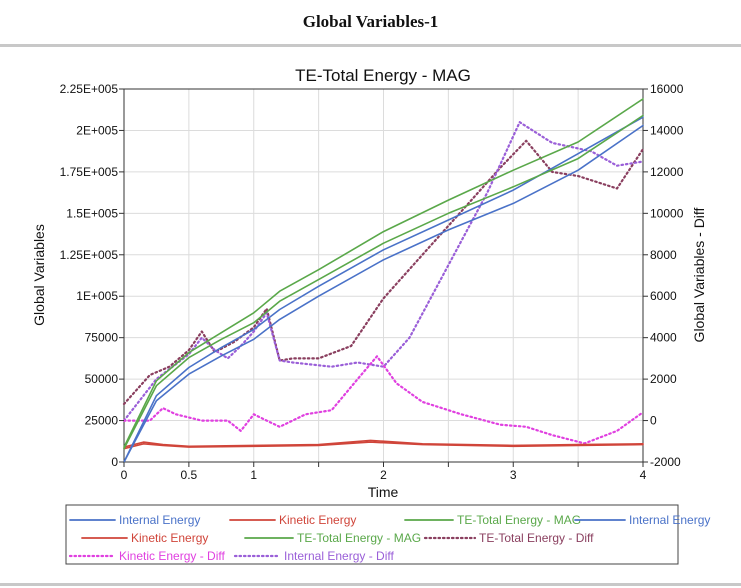 Image resolution: width=741 pixels, height=588 pixels. What do you see at coordinates (653, 421) in the screenshot?
I see `y-right-tick-label: 0` at bounding box center [653, 421].